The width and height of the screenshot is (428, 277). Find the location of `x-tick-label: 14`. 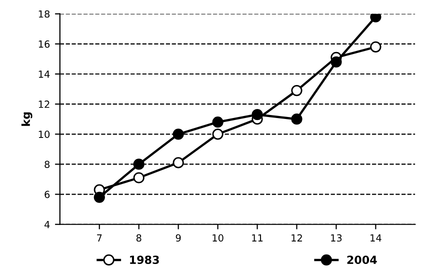

x-tick-label: 14 is located at coordinates (376, 238).